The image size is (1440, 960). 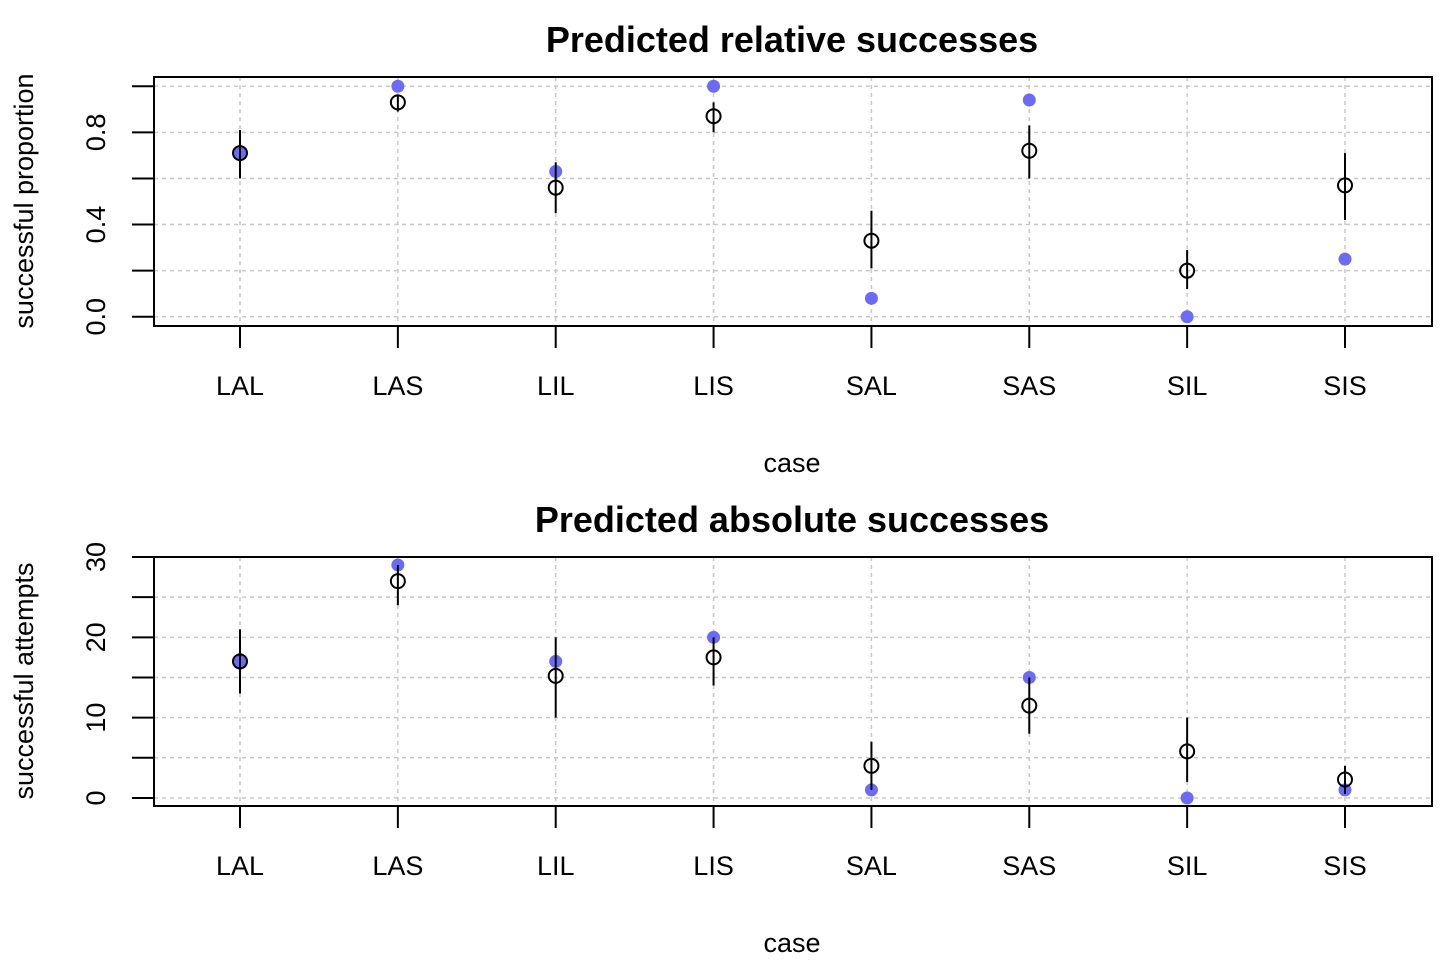 What do you see at coordinates (96, 225) in the screenshot?
I see `y-tick-label: 0.4` at bounding box center [96, 225].